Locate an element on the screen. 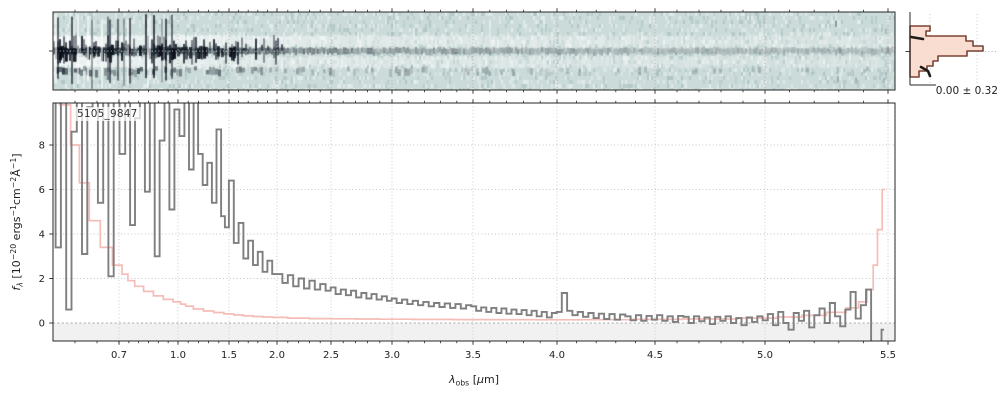 This screenshot has height=400, width=1000. histogram-inset is located at coordinates (950, 49).